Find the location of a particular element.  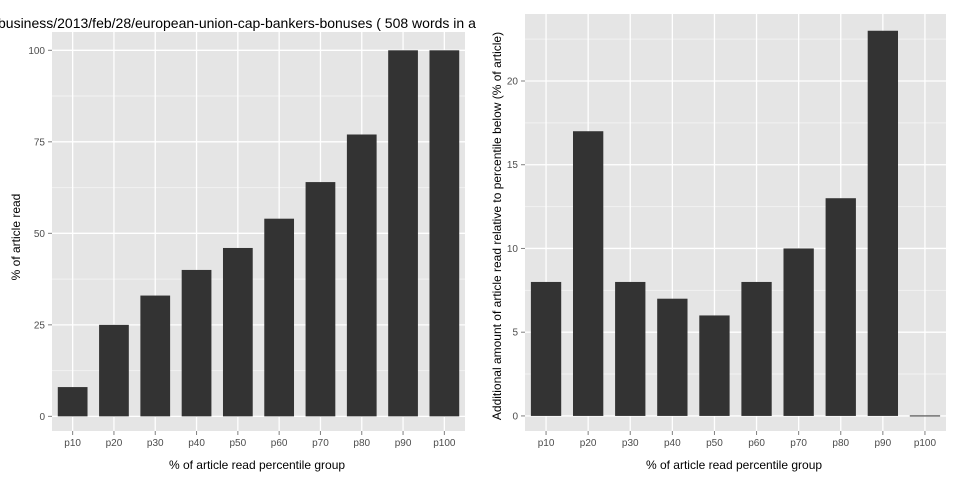

y-tick-label: 10 is located at coordinates (513, 249).